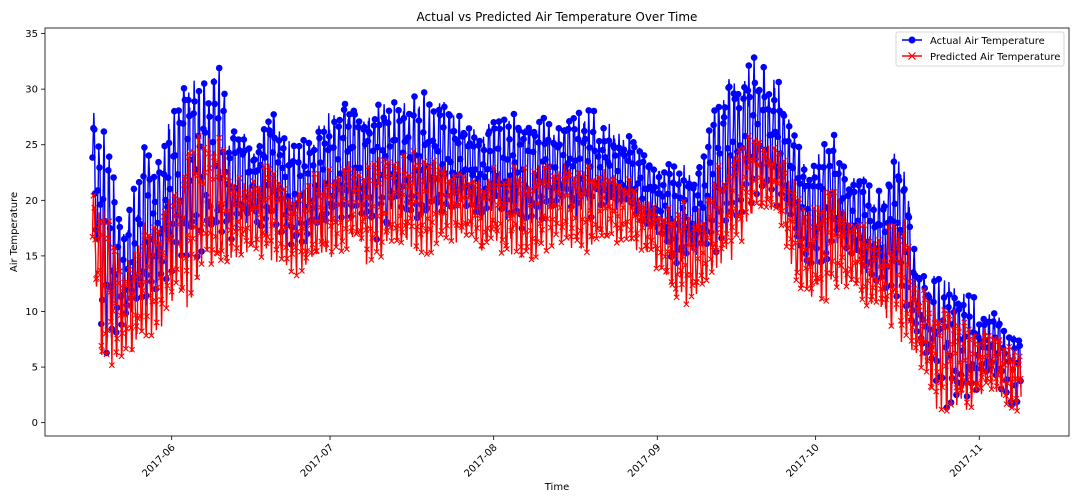  What do you see at coordinates (31, 201) in the screenshot?
I see `y-tick-label: 20` at bounding box center [31, 201].